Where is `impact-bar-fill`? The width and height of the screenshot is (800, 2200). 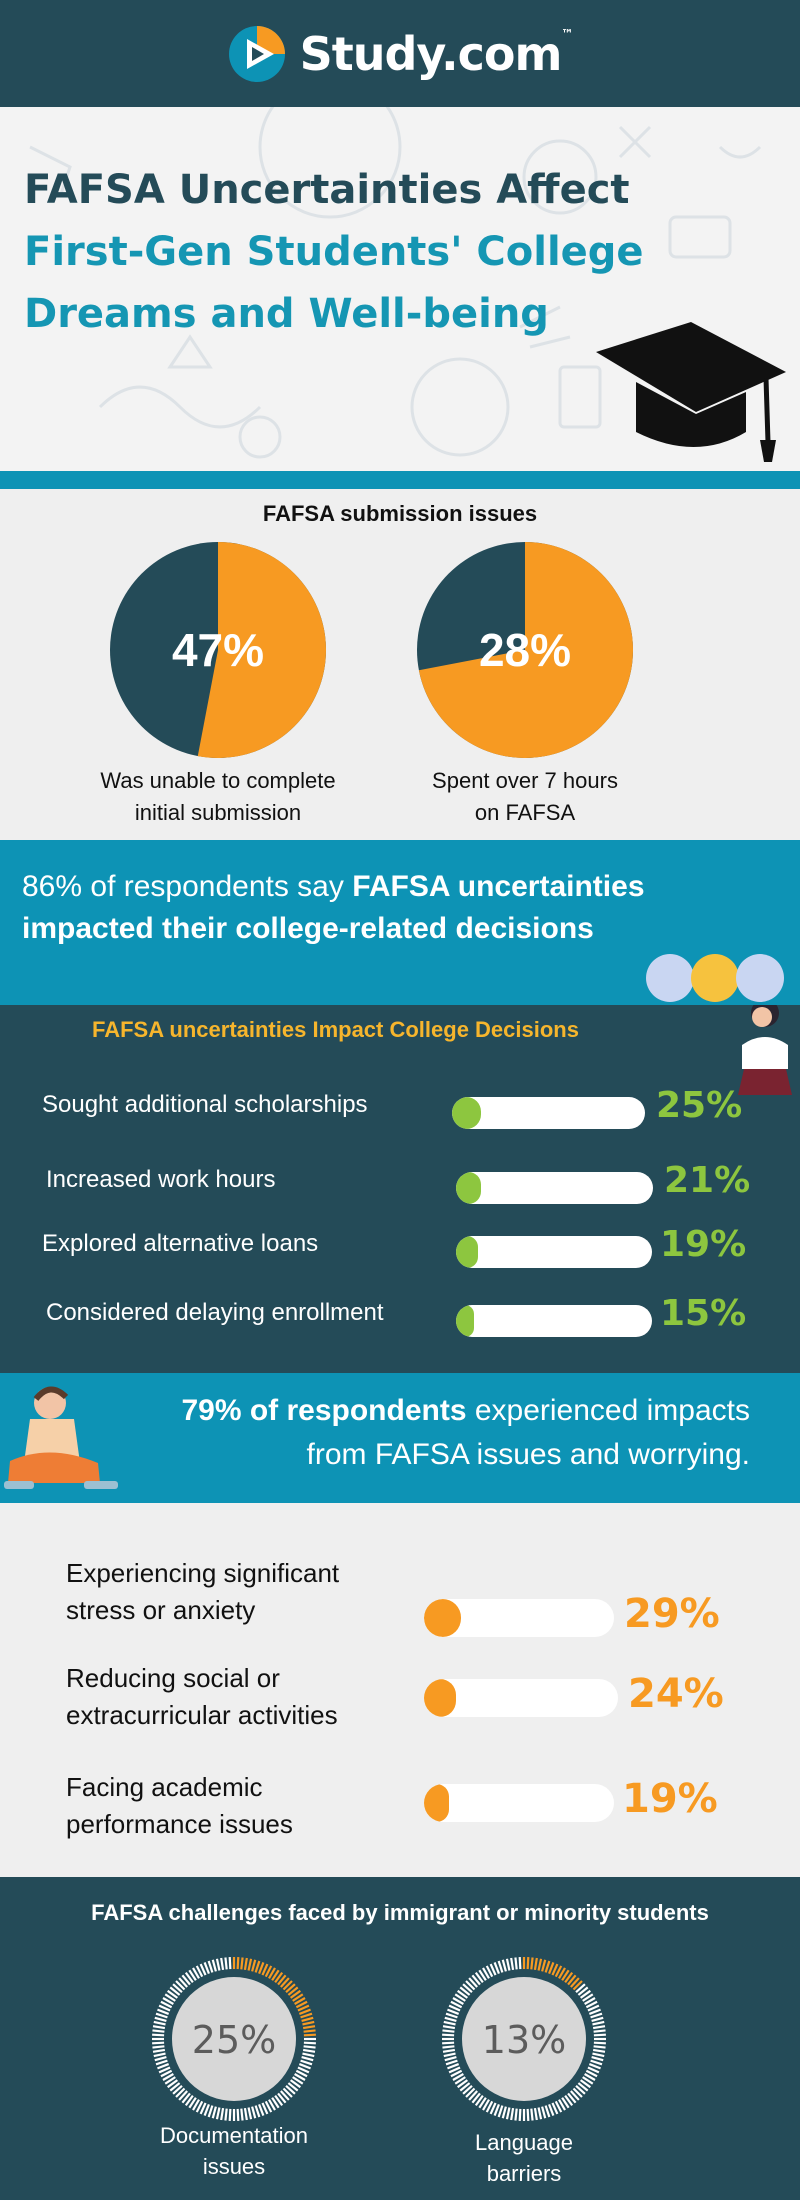 impact-bar-fill is located at coordinates (440, 1698).